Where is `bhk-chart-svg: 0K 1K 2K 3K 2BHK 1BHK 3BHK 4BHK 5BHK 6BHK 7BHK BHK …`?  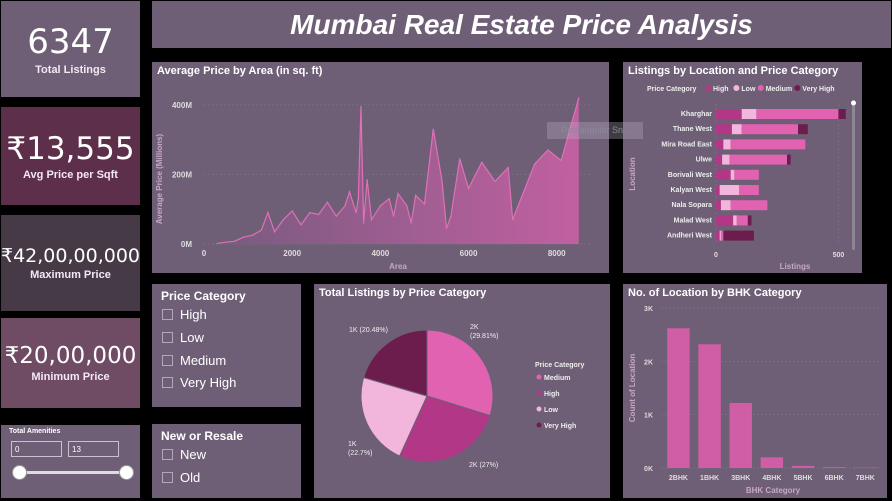 bhk-chart-svg: 0K 1K 2K 3K 2BHK 1BHK 3BHK 4BHK 5BHK 6BHK 7BHK BHK … is located at coordinates (753, 400).